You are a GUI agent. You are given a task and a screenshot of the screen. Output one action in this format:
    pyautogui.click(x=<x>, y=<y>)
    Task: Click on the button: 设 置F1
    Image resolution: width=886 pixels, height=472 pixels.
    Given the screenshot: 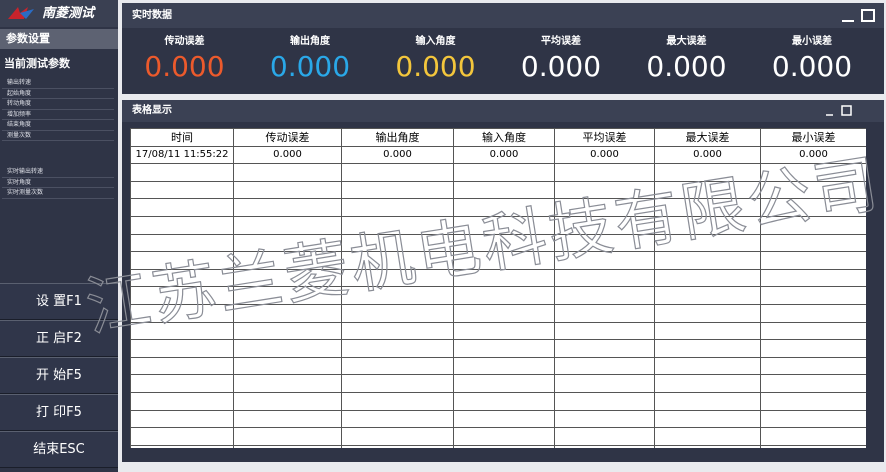 What is the action you would take?
    pyautogui.click(x=59, y=301)
    